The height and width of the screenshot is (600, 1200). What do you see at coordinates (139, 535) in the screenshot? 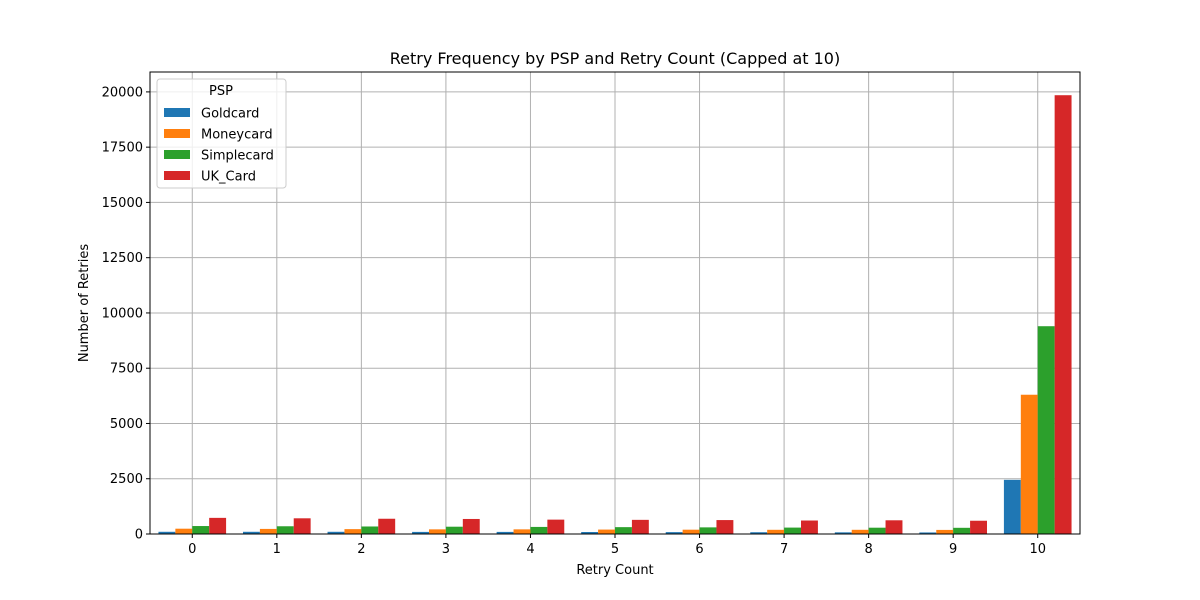
I see `y-tick-label: 0` at bounding box center [139, 535].